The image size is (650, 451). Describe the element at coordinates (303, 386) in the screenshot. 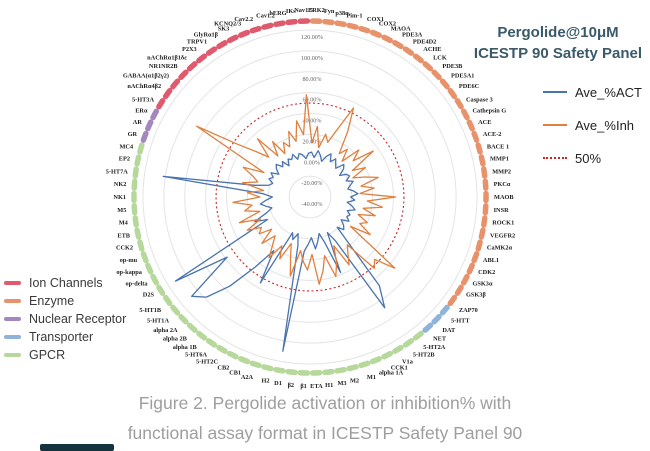

I see `target-label: β1` at that location.